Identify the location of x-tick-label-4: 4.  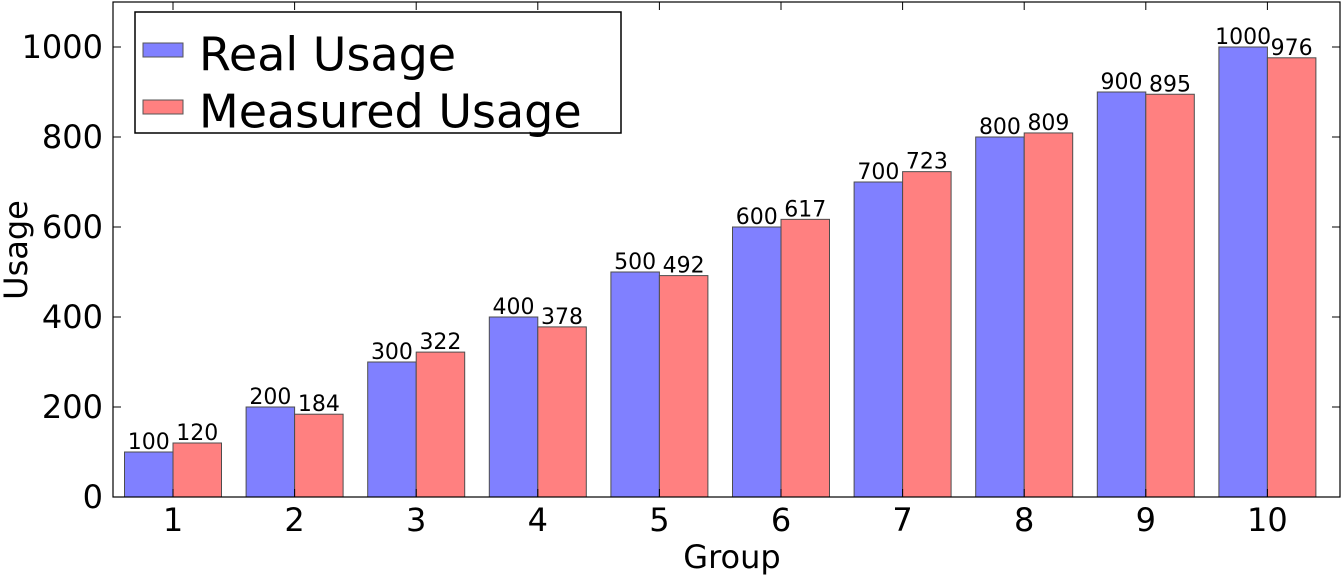
(538, 520).